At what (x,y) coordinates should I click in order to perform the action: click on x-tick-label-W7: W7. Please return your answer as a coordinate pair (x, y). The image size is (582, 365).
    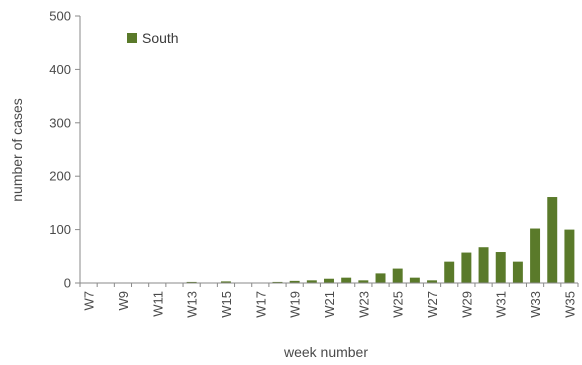
    Looking at the image, I should click on (89, 301).